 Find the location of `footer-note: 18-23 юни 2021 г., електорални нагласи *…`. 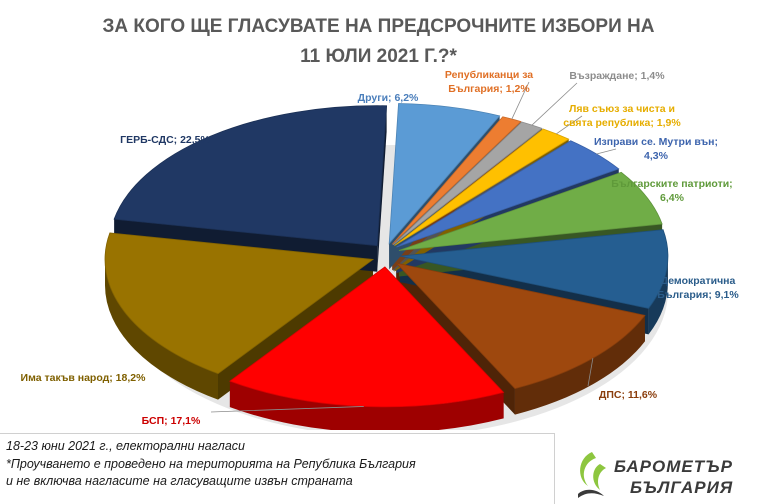

footer-note: 18-23 юни 2021 г., електорални нагласи *… is located at coordinates (277, 468).